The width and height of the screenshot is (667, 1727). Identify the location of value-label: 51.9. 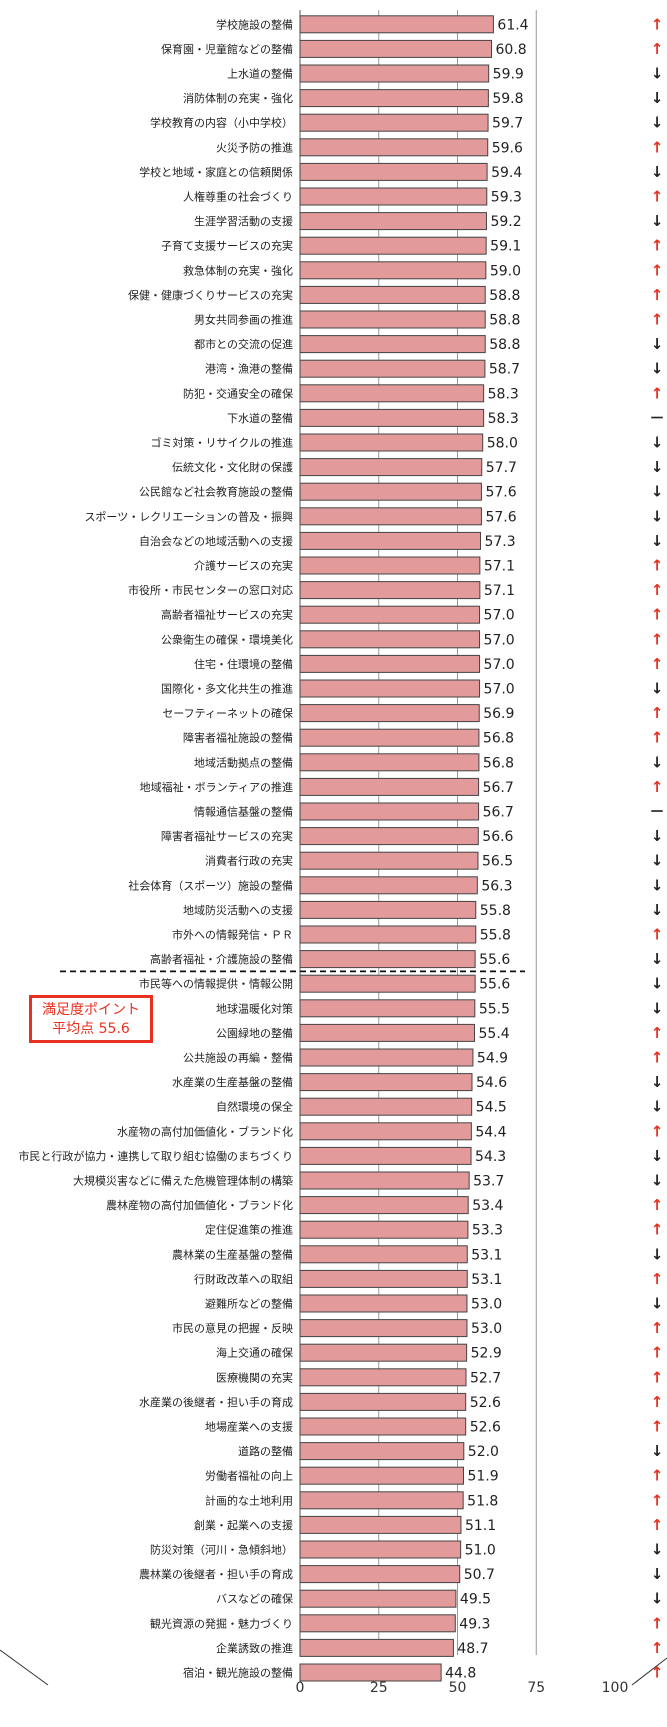
(482, 1477).